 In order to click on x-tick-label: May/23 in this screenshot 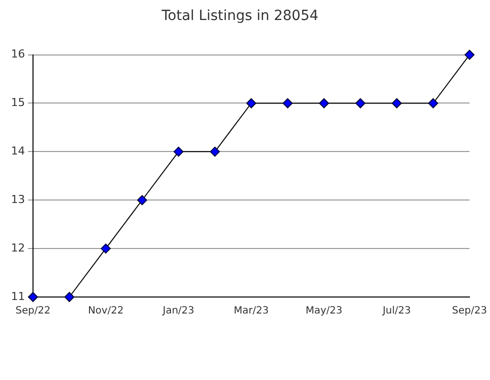, I will do `click(324, 311)`.